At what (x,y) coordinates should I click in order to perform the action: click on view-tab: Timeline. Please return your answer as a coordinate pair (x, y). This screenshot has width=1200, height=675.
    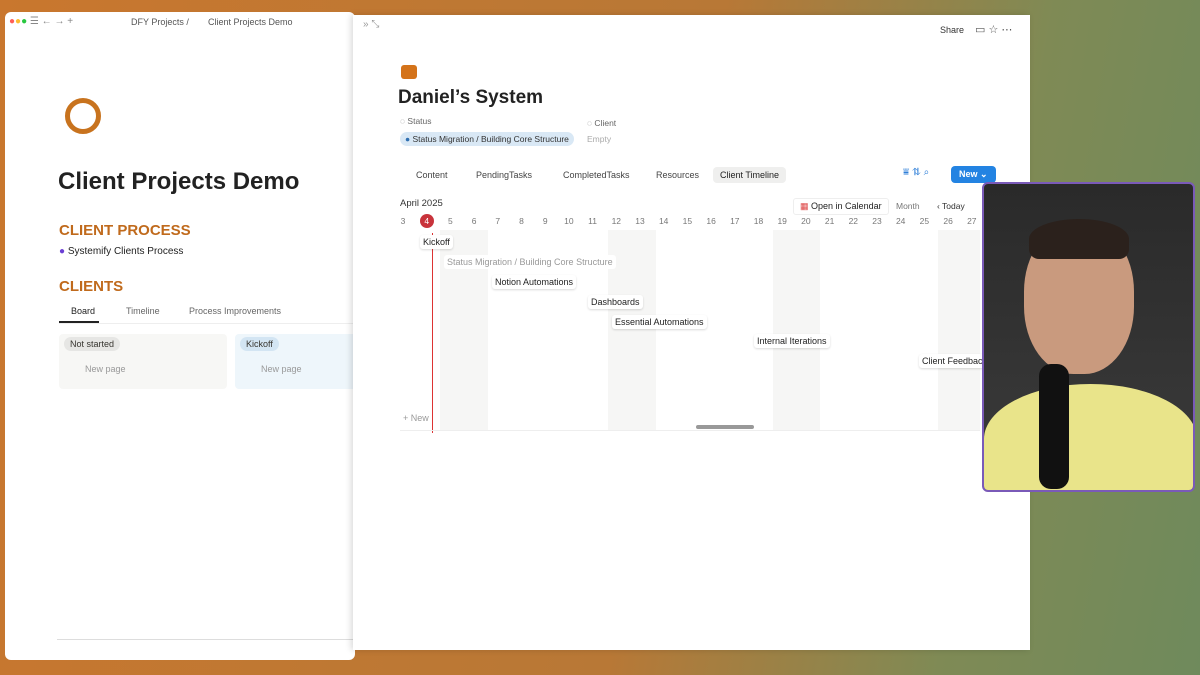
    Looking at the image, I should click on (143, 311).